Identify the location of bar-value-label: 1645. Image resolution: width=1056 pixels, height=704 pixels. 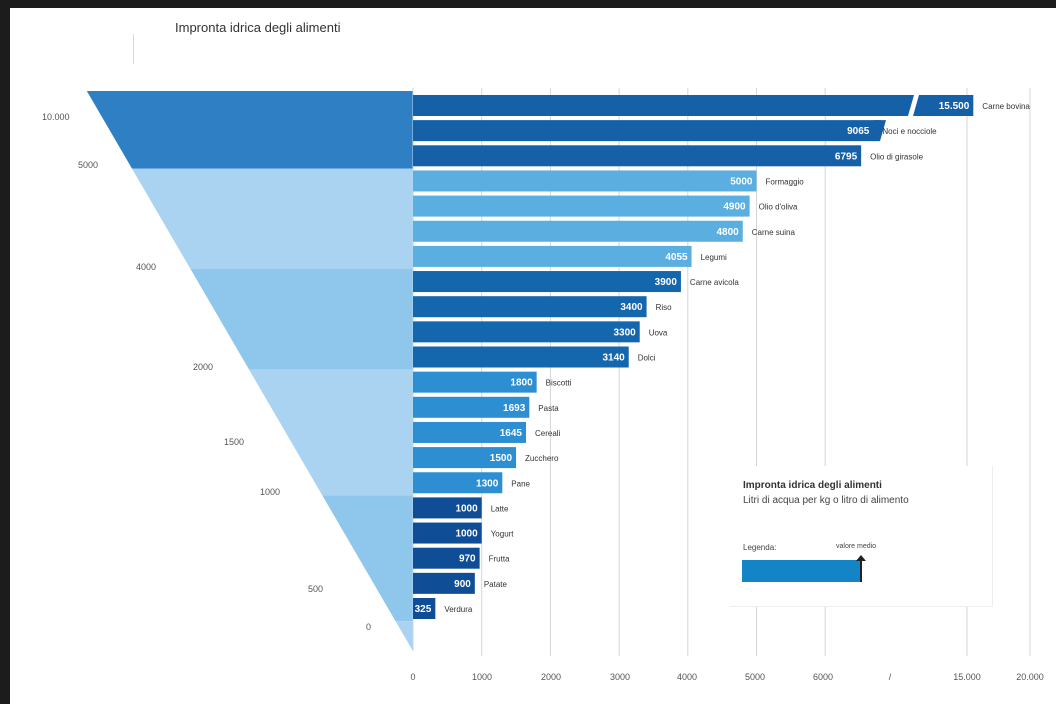
(511, 433).